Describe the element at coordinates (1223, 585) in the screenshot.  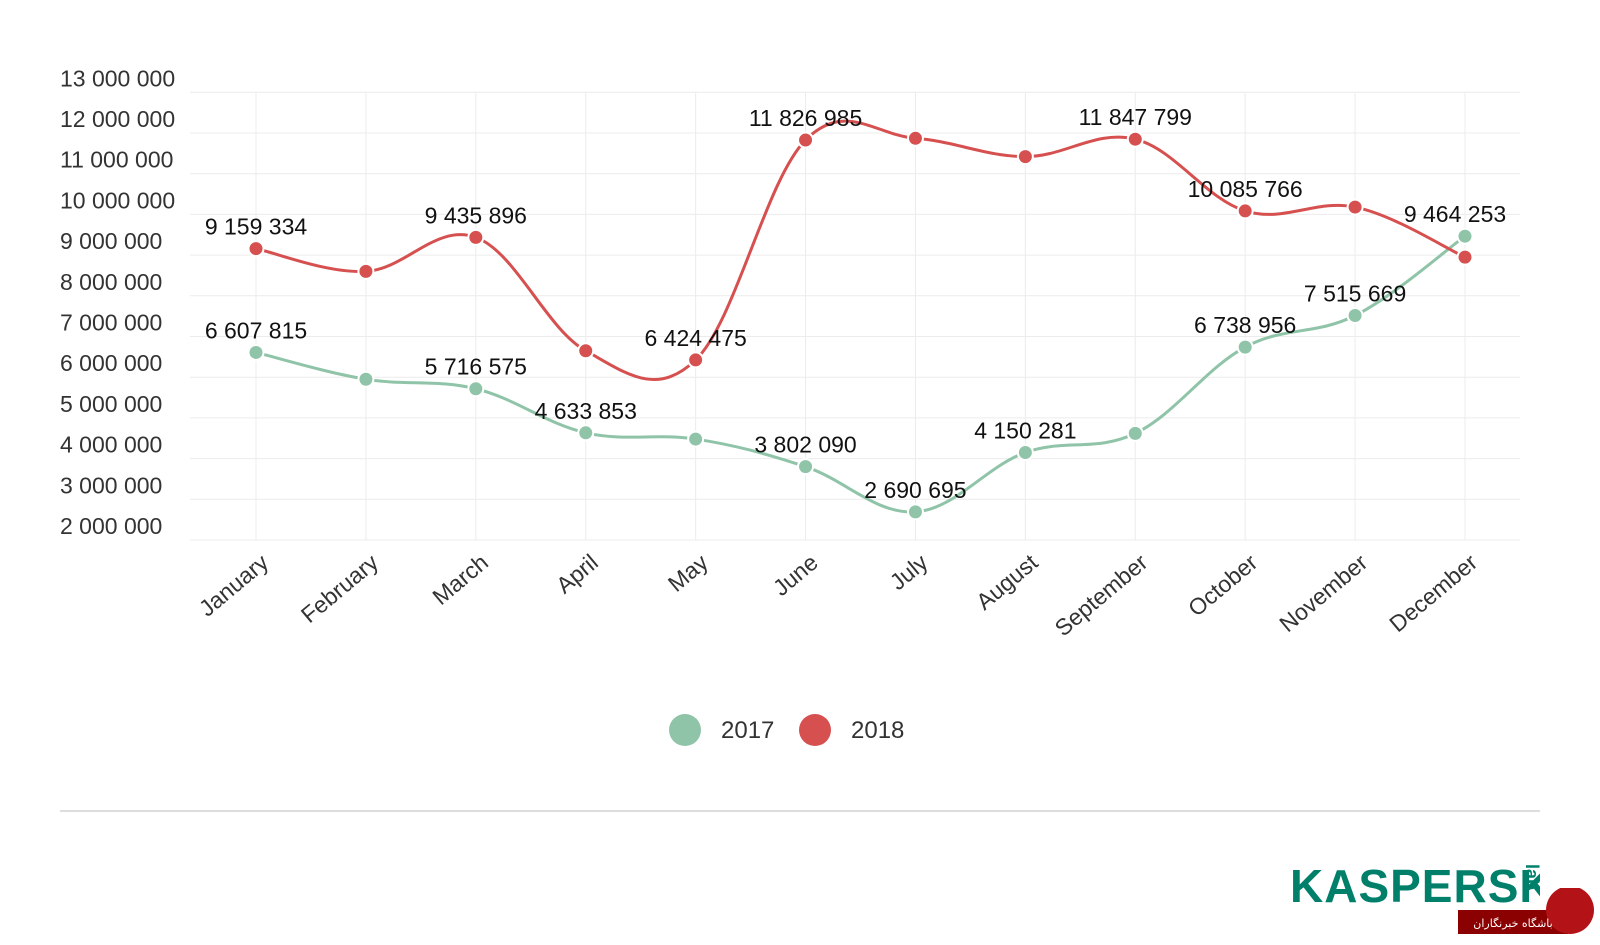
I see `x-tick-label: October` at that location.